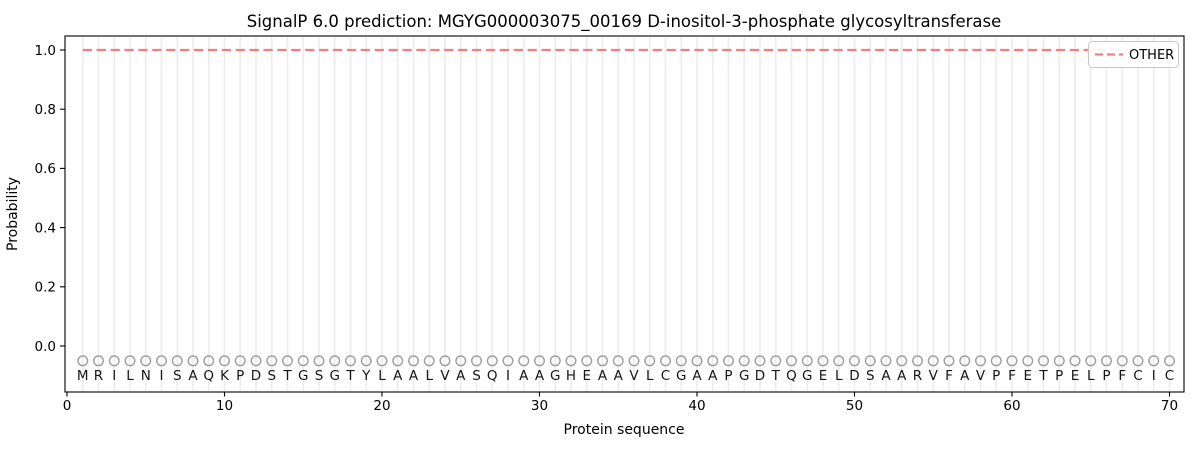  I want to click on legend-box, so click(1133, 54).